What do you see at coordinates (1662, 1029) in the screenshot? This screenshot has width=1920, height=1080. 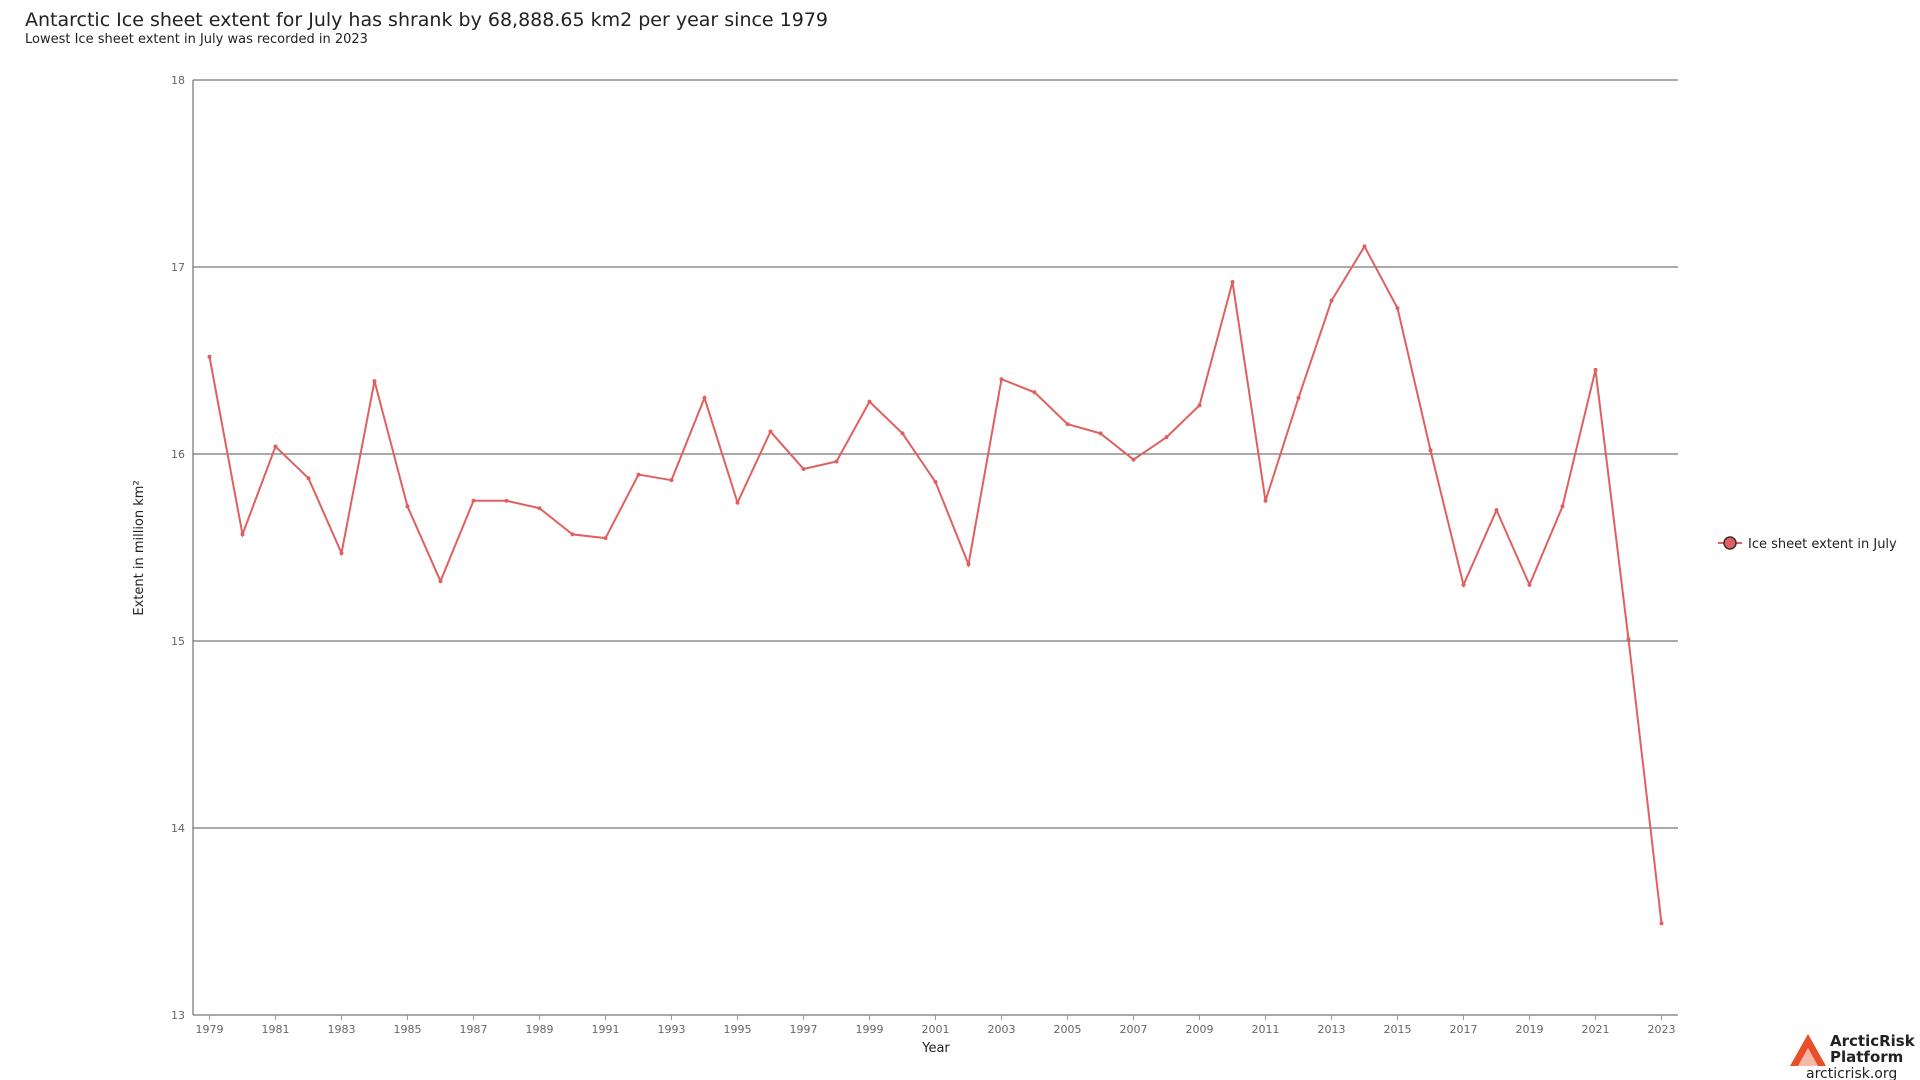 I see `x-tick-label: 2023` at bounding box center [1662, 1029].